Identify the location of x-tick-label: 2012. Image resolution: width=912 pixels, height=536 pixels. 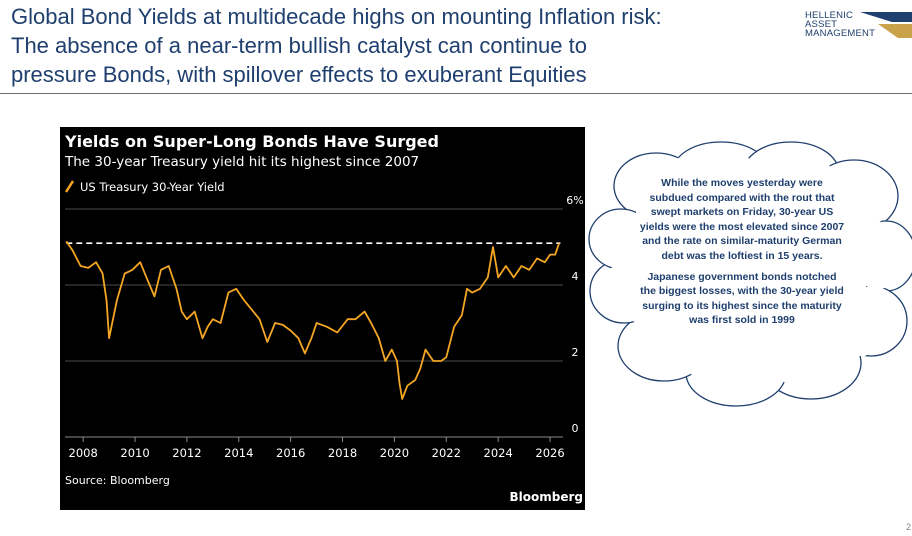
(186, 453).